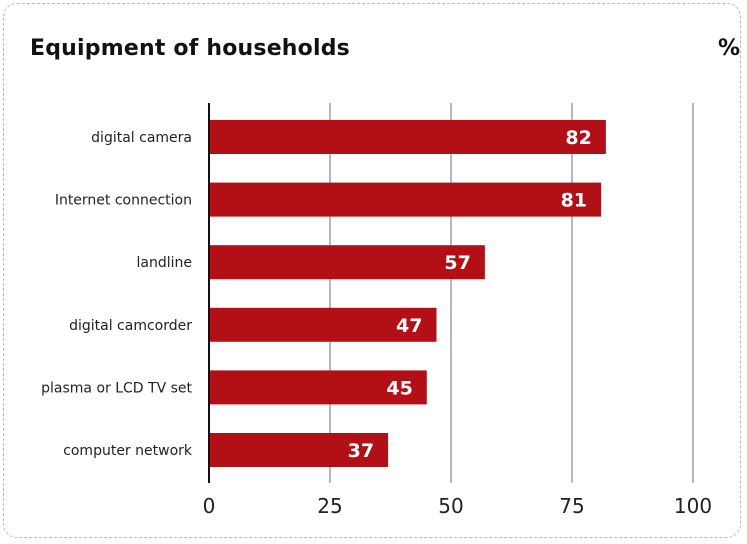 The image size is (747, 544). I want to click on data-label-3: 47, so click(409, 326).